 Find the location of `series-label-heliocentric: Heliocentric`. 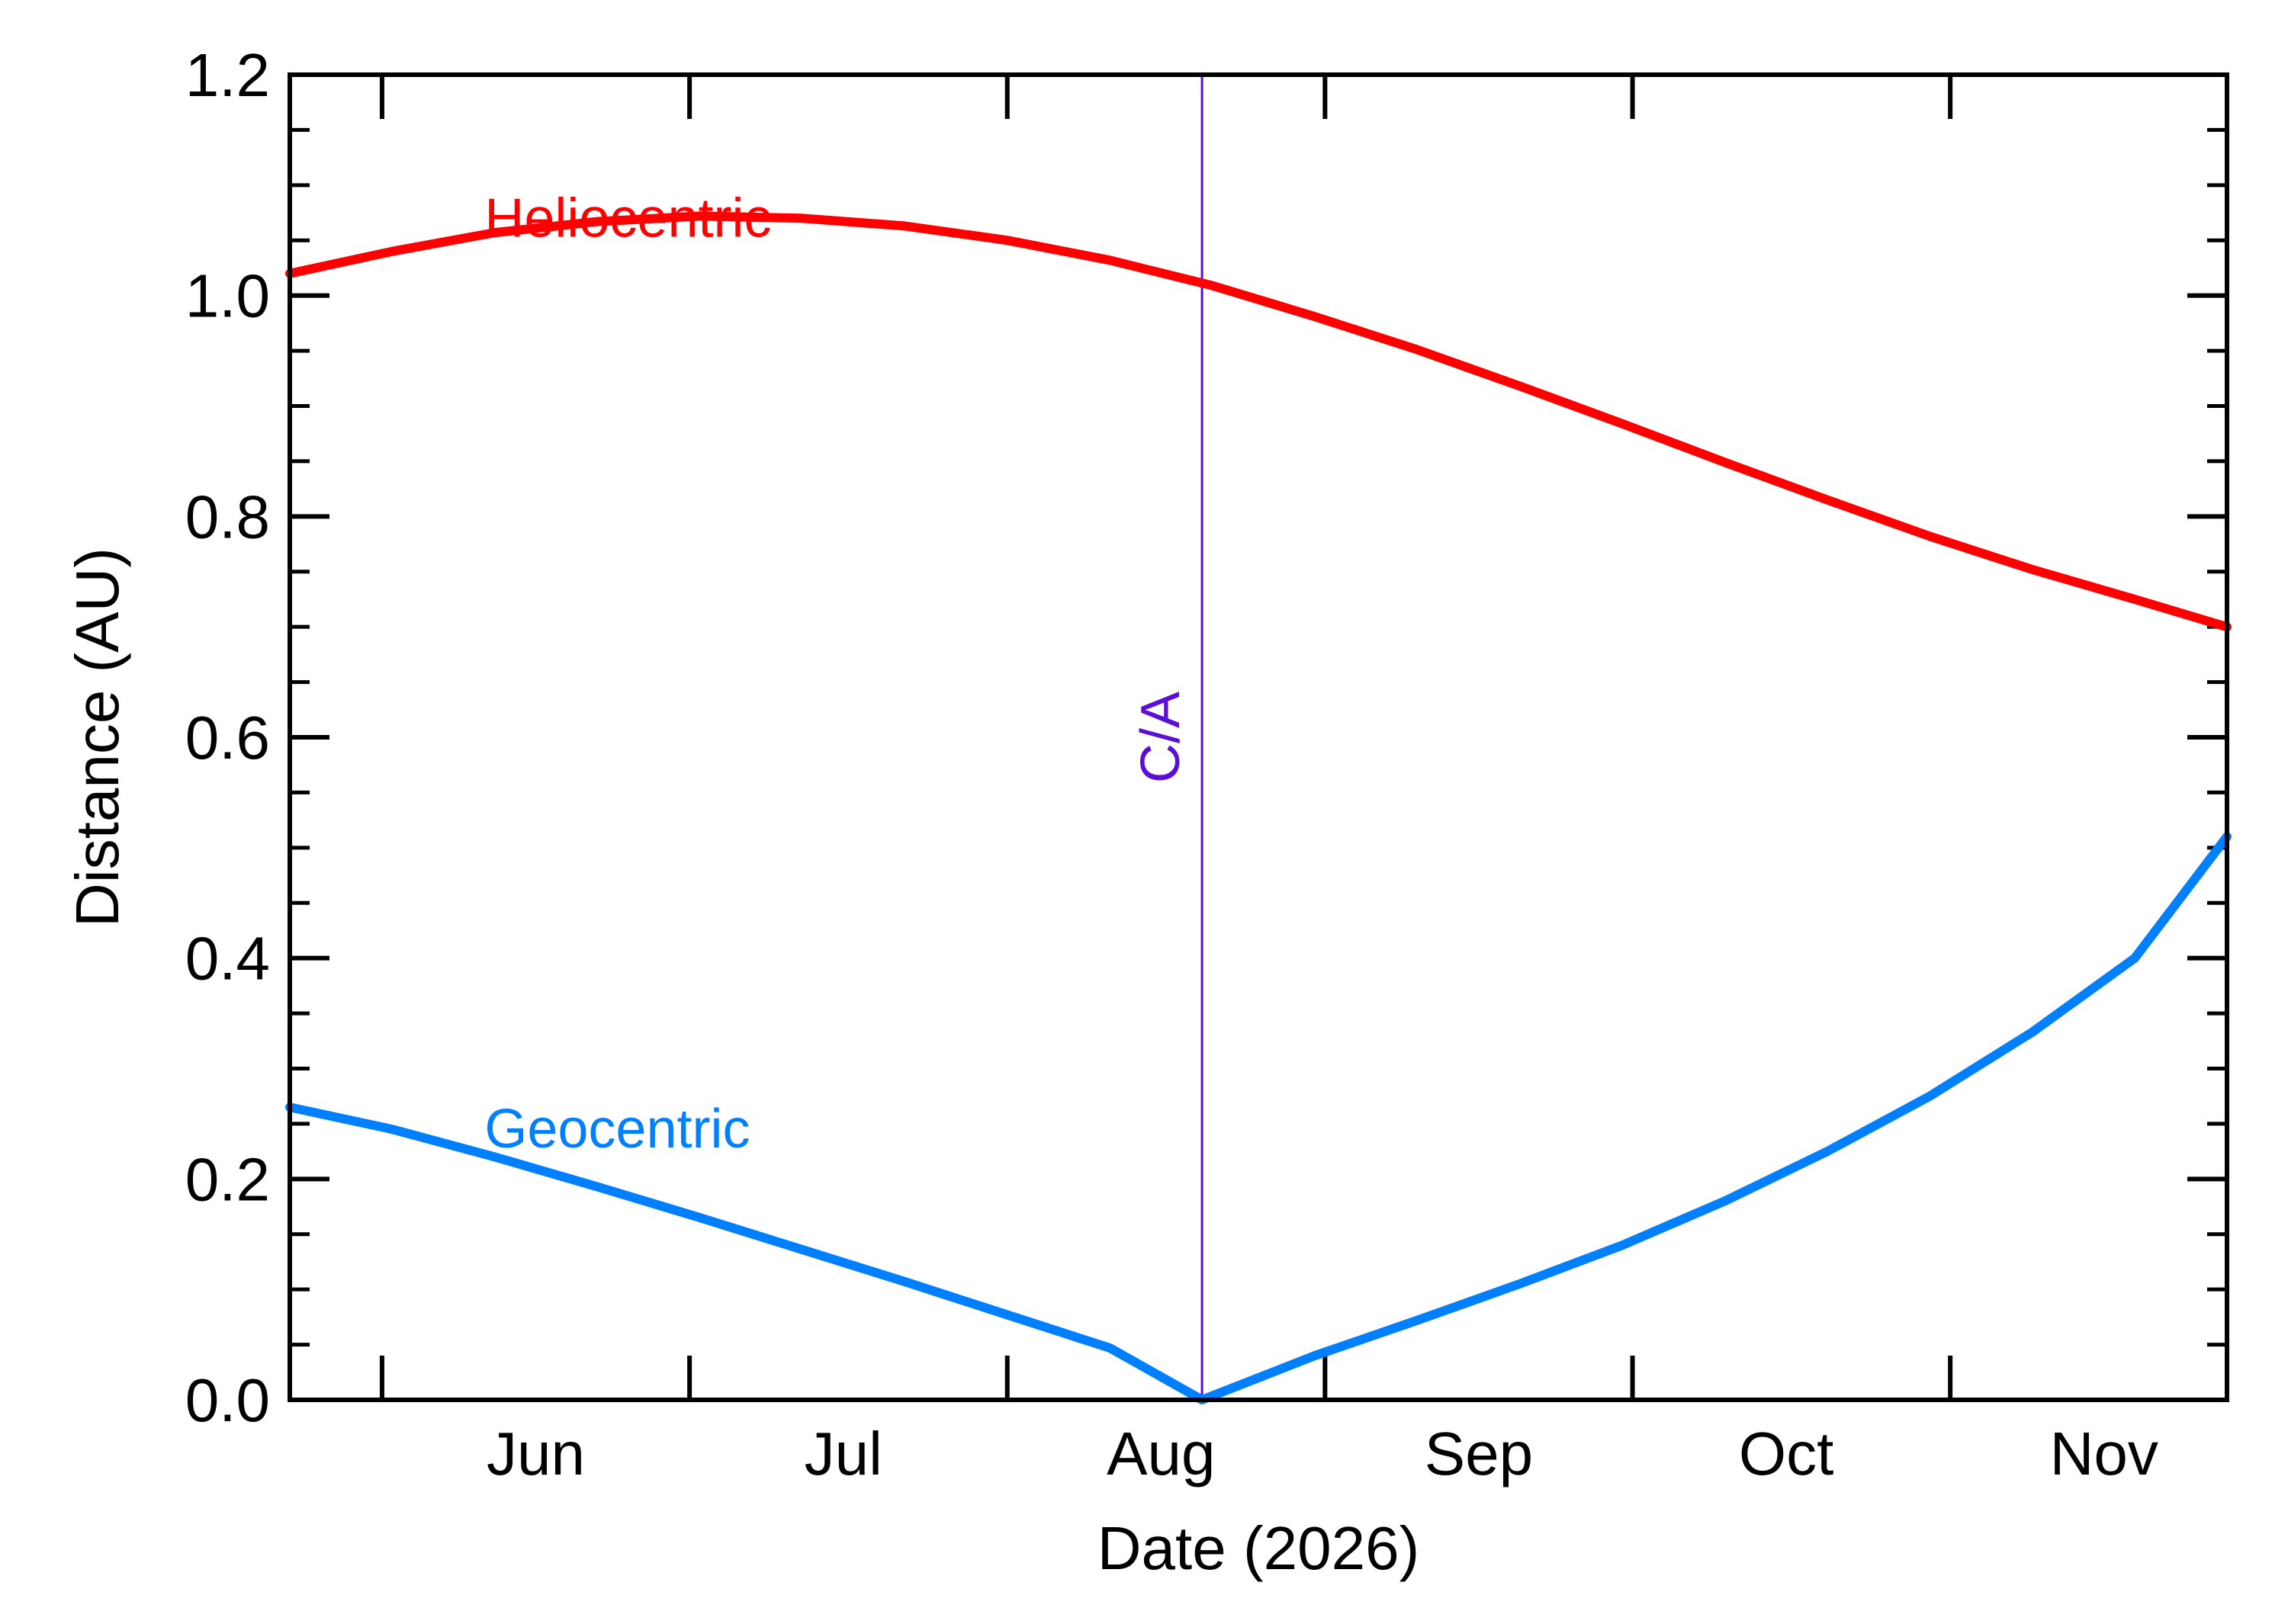

series-label-heliocentric: Heliocentric is located at coordinates (628, 218).